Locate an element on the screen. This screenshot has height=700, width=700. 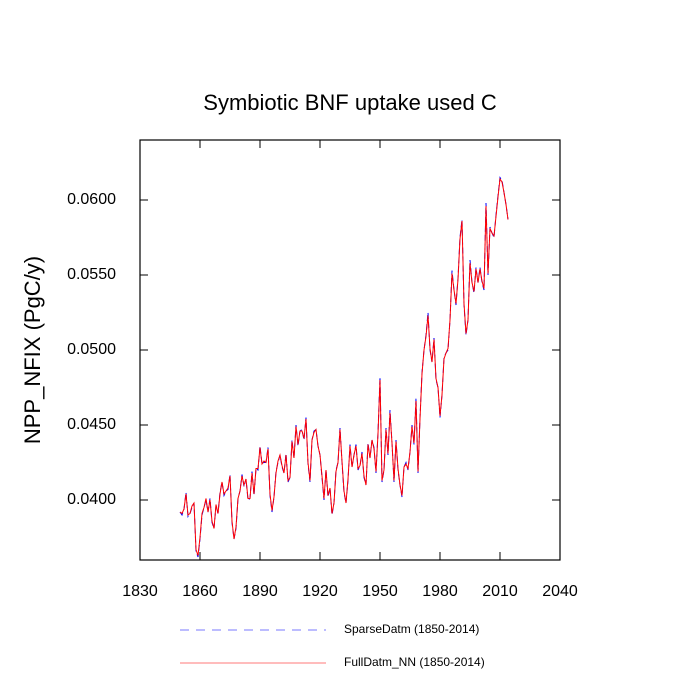
x-tick-label: 1830 is located at coordinates (140, 591).